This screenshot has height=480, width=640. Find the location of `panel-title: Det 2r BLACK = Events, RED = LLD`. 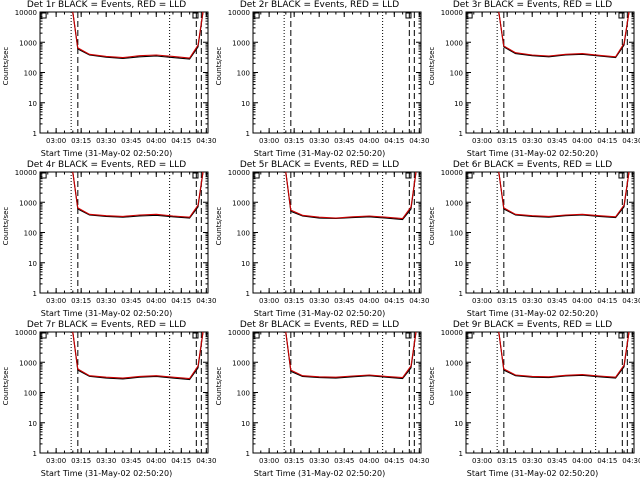

panel-title: Det 2r BLACK = Events, RED = LLD is located at coordinates (319, 5).